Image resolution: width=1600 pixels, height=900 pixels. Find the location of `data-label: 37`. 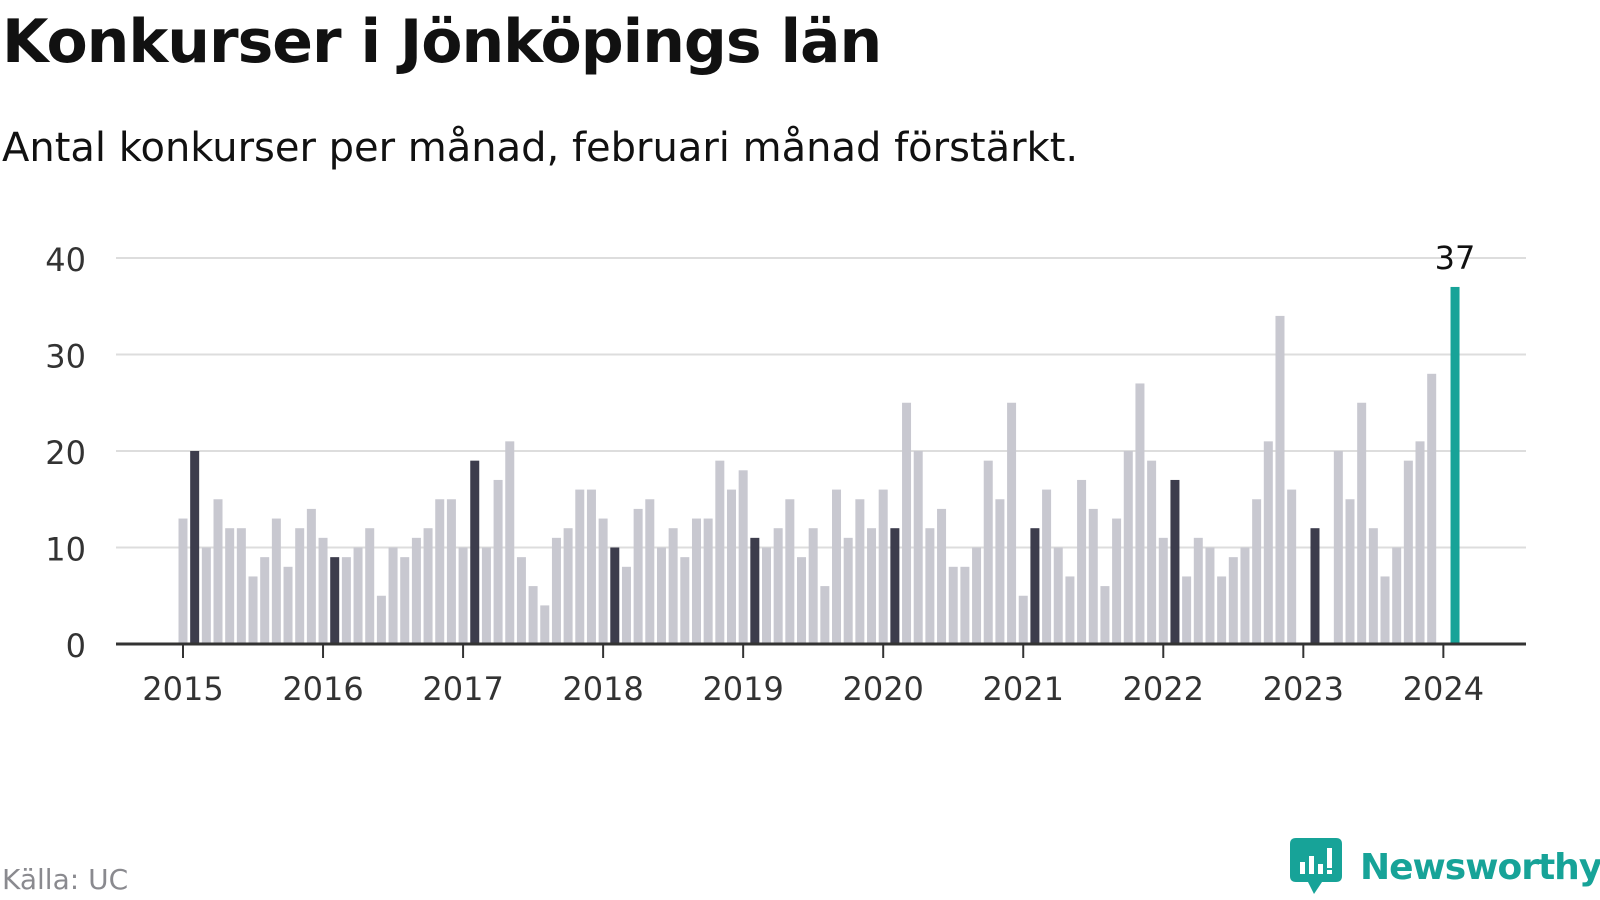

data-label: 37 is located at coordinates (1455, 258).